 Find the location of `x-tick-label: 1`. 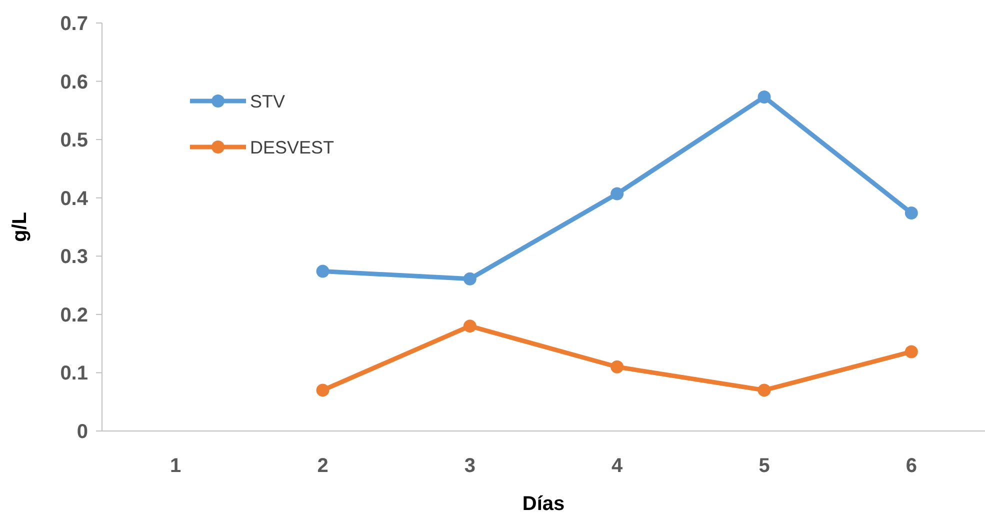

x-tick-label: 1 is located at coordinates (176, 466).